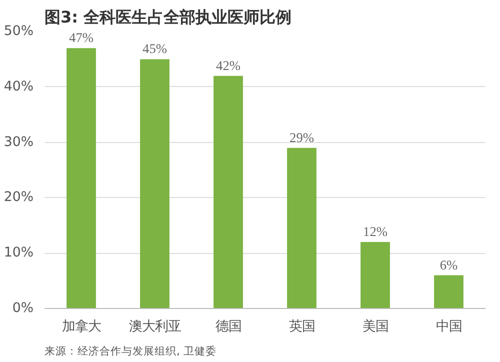  Describe the element at coordinates (302, 137) in the screenshot. I see `data-label: 29%` at that location.